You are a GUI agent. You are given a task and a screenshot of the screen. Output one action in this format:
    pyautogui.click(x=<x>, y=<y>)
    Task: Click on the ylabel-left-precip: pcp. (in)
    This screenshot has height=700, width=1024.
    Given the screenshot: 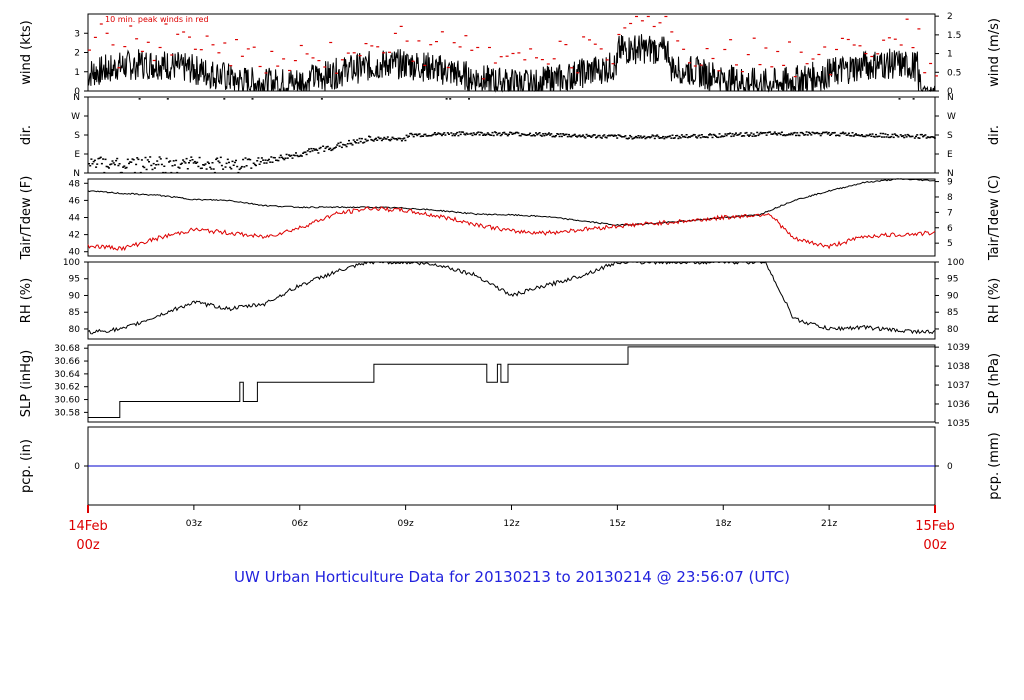 What is the action you would take?
    pyautogui.click(x=26, y=466)
    